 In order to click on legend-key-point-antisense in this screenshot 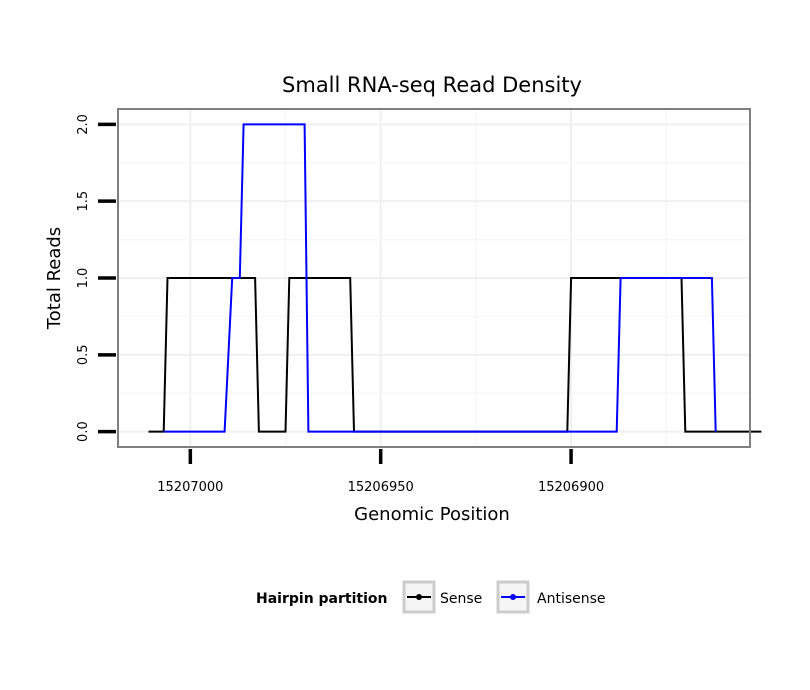, I will do `click(513, 597)`.